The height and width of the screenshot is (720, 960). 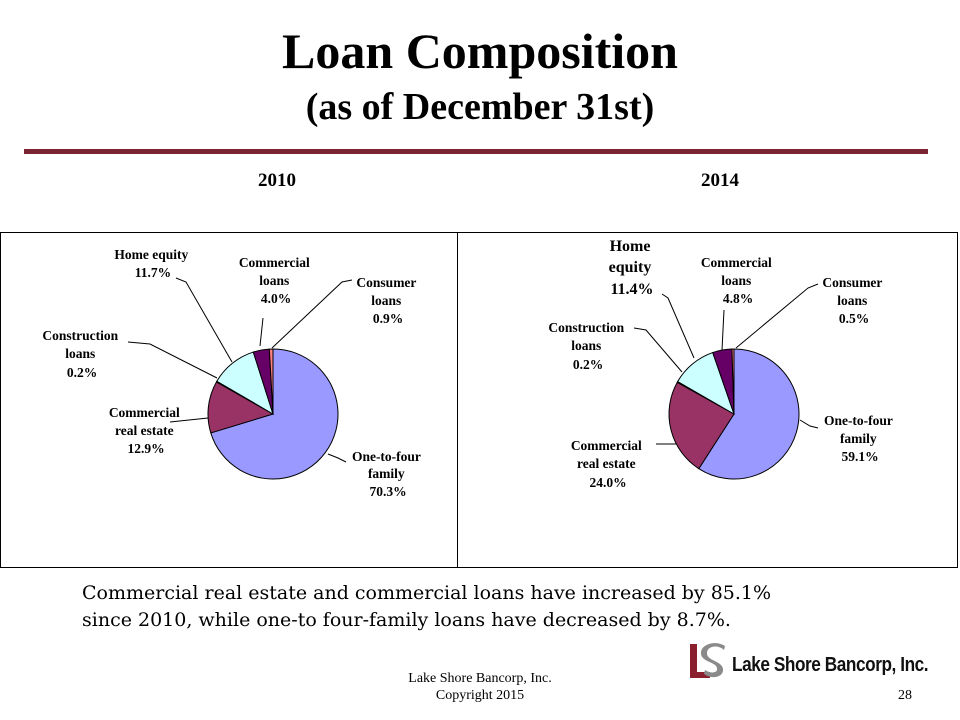 What do you see at coordinates (312, 314) in the screenshot?
I see `leader-consumer-2010` at bounding box center [312, 314].